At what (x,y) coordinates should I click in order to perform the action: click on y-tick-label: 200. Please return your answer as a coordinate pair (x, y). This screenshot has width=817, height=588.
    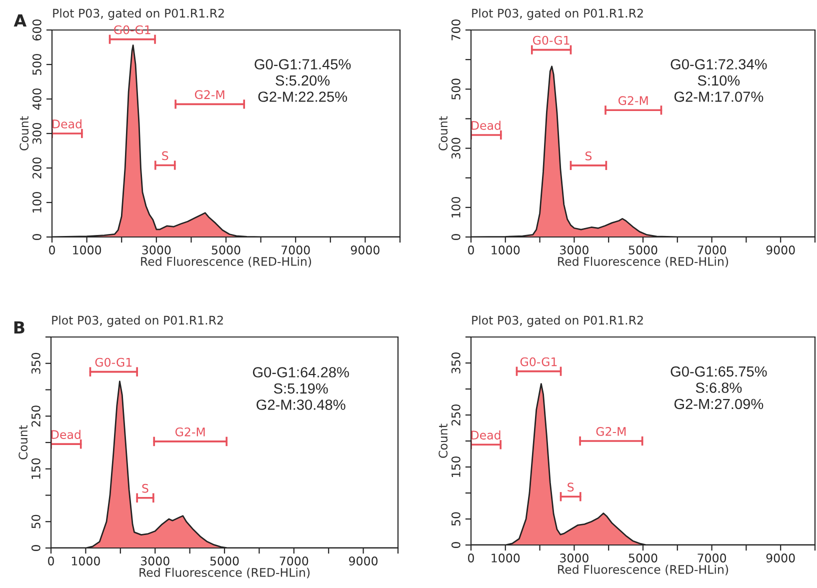
    Looking at the image, I should click on (37, 168).